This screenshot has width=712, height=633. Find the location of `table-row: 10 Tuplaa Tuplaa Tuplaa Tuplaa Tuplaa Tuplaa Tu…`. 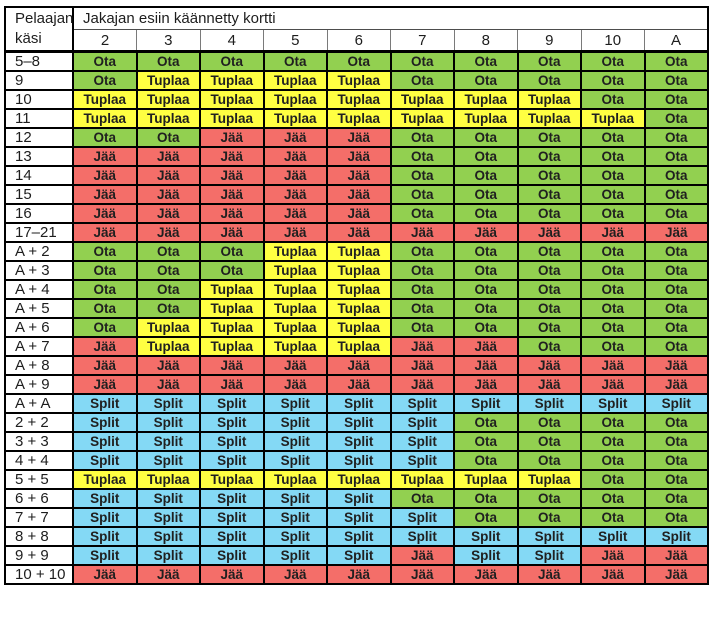

table-row: 10 Tuplaa Tuplaa Tuplaa Tuplaa Tuplaa Tuplaa Tu… is located at coordinates (357, 99).